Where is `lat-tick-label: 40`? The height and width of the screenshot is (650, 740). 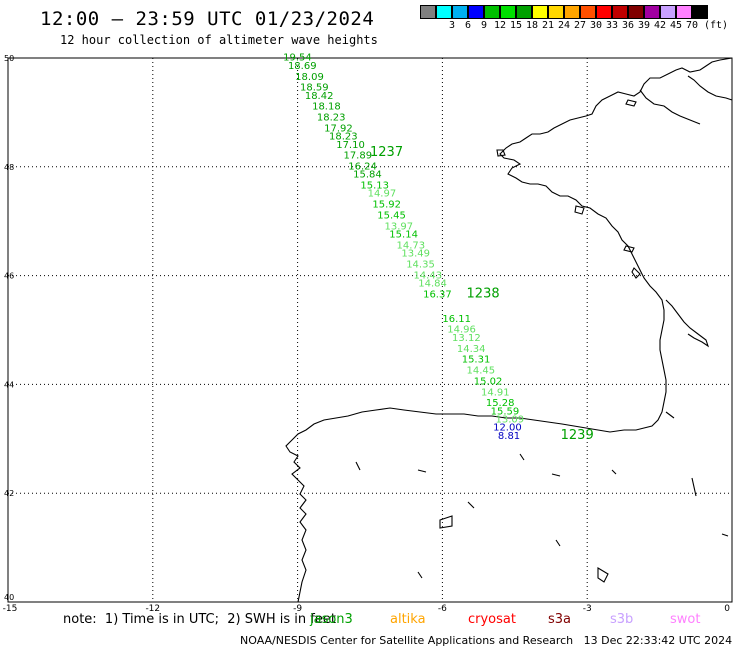
lat-tick-label: 40 is located at coordinates (9, 597).